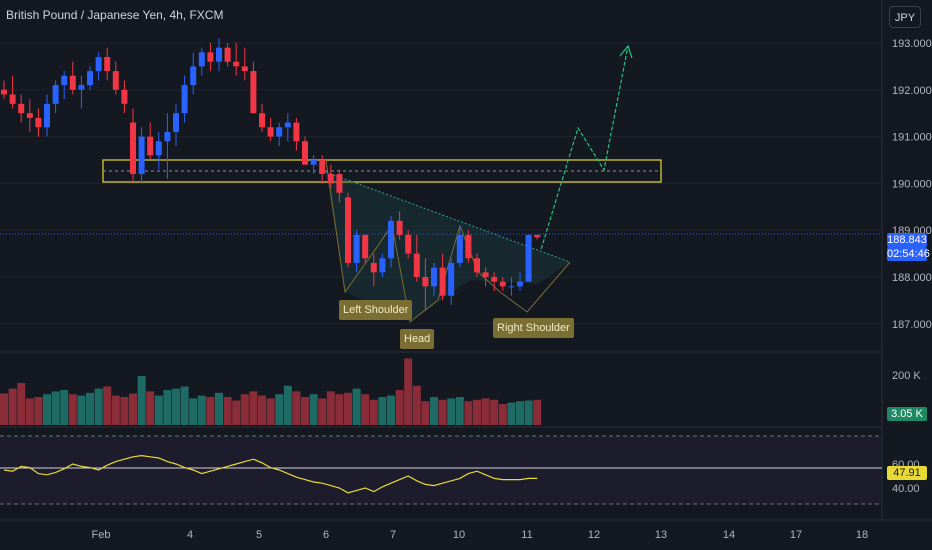  What do you see at coordinates (912, 44) in the screenshot?
I see `price-tick-label: 193.000` at bounding box center [912, 44].